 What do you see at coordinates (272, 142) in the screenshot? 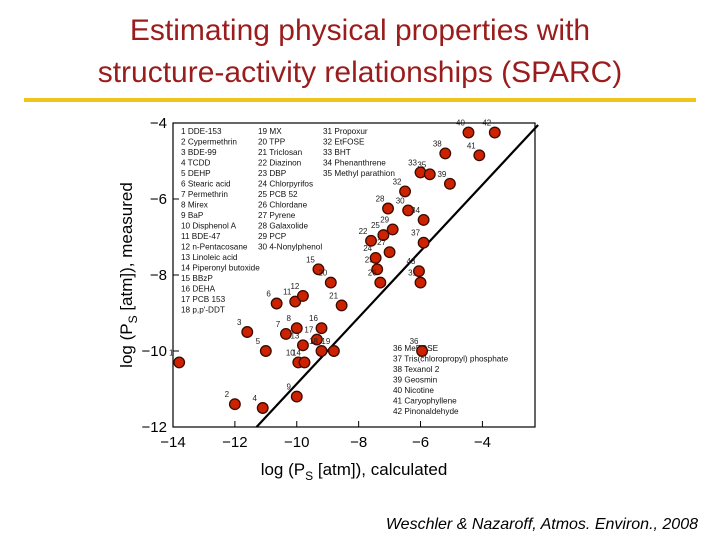
I see `legend-entry: 20 TPP` at bounding box center [272, 142].